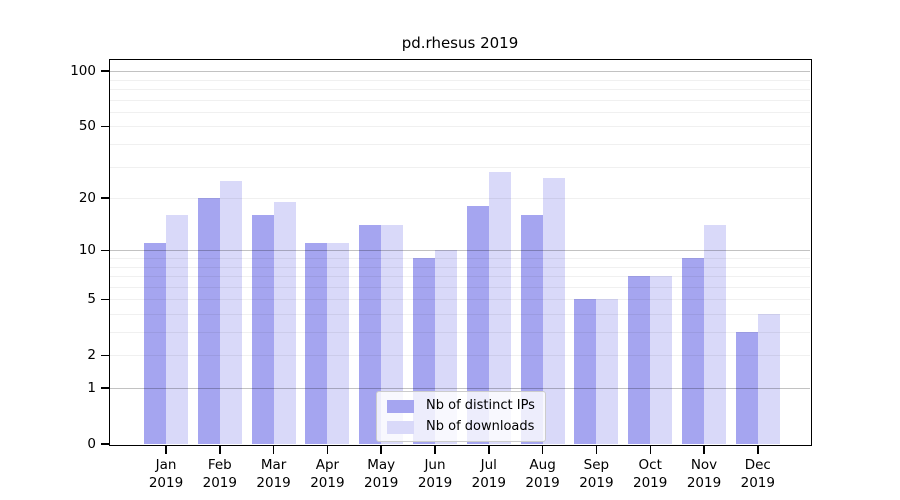 The height and width of the screenshot is (500, 900). What do you see at coordinates (553, 310) in the screenshot?
I see `bar-downloads-aug-2019` at bounding box center [553, 310].